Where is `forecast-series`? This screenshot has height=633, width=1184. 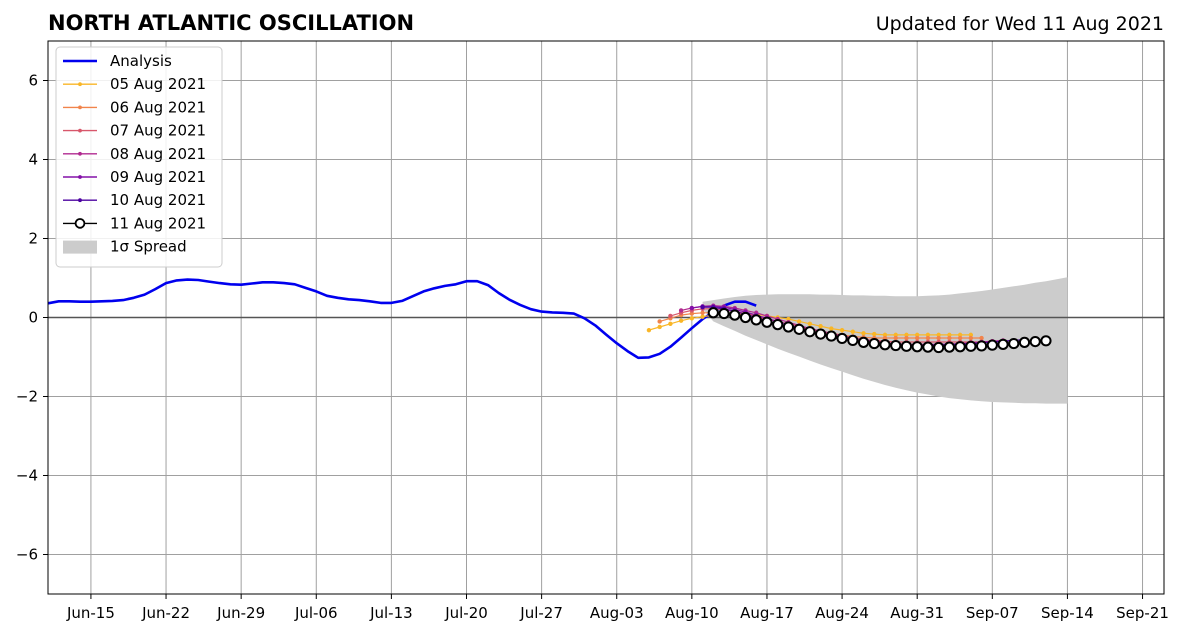 forecast-series is located at coordinates (879, 330).